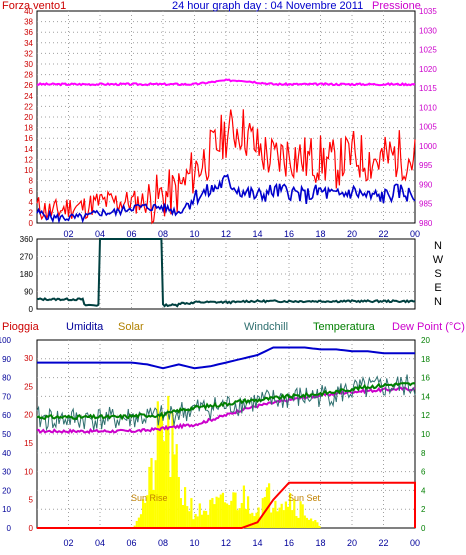 The image size is (466, 555). Describe the element at coordinates (241, 543) in the screenshot. I see `bottom-x-axis: 02 04 06 08 10 12 14 16 18 20 22 00` at that location.